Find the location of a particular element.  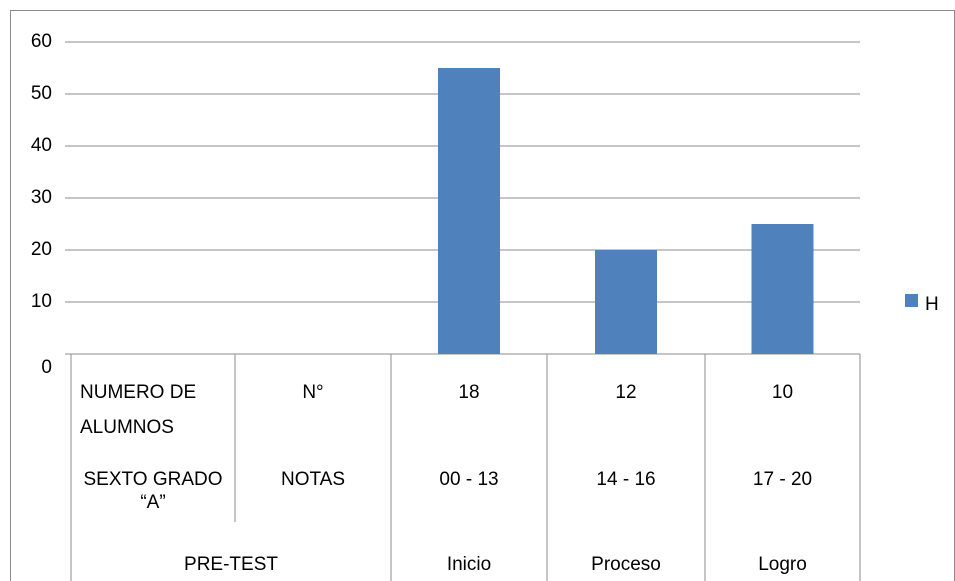

table-cell: NOTAS is located at coordinates (313, 479).